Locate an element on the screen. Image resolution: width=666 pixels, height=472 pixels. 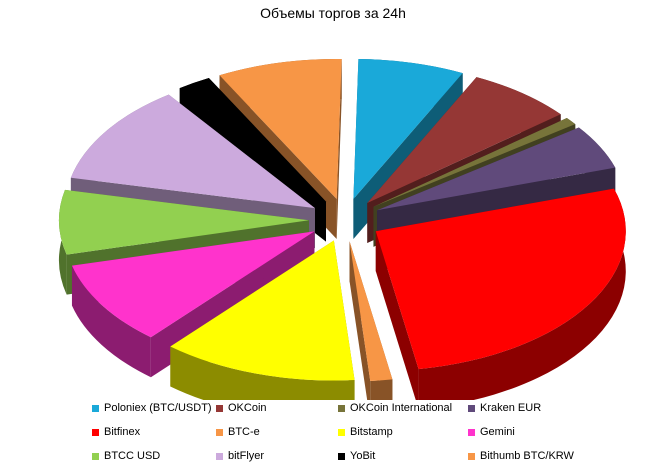
legend-item: Kraken EUR is located at coordinates (504, 408).